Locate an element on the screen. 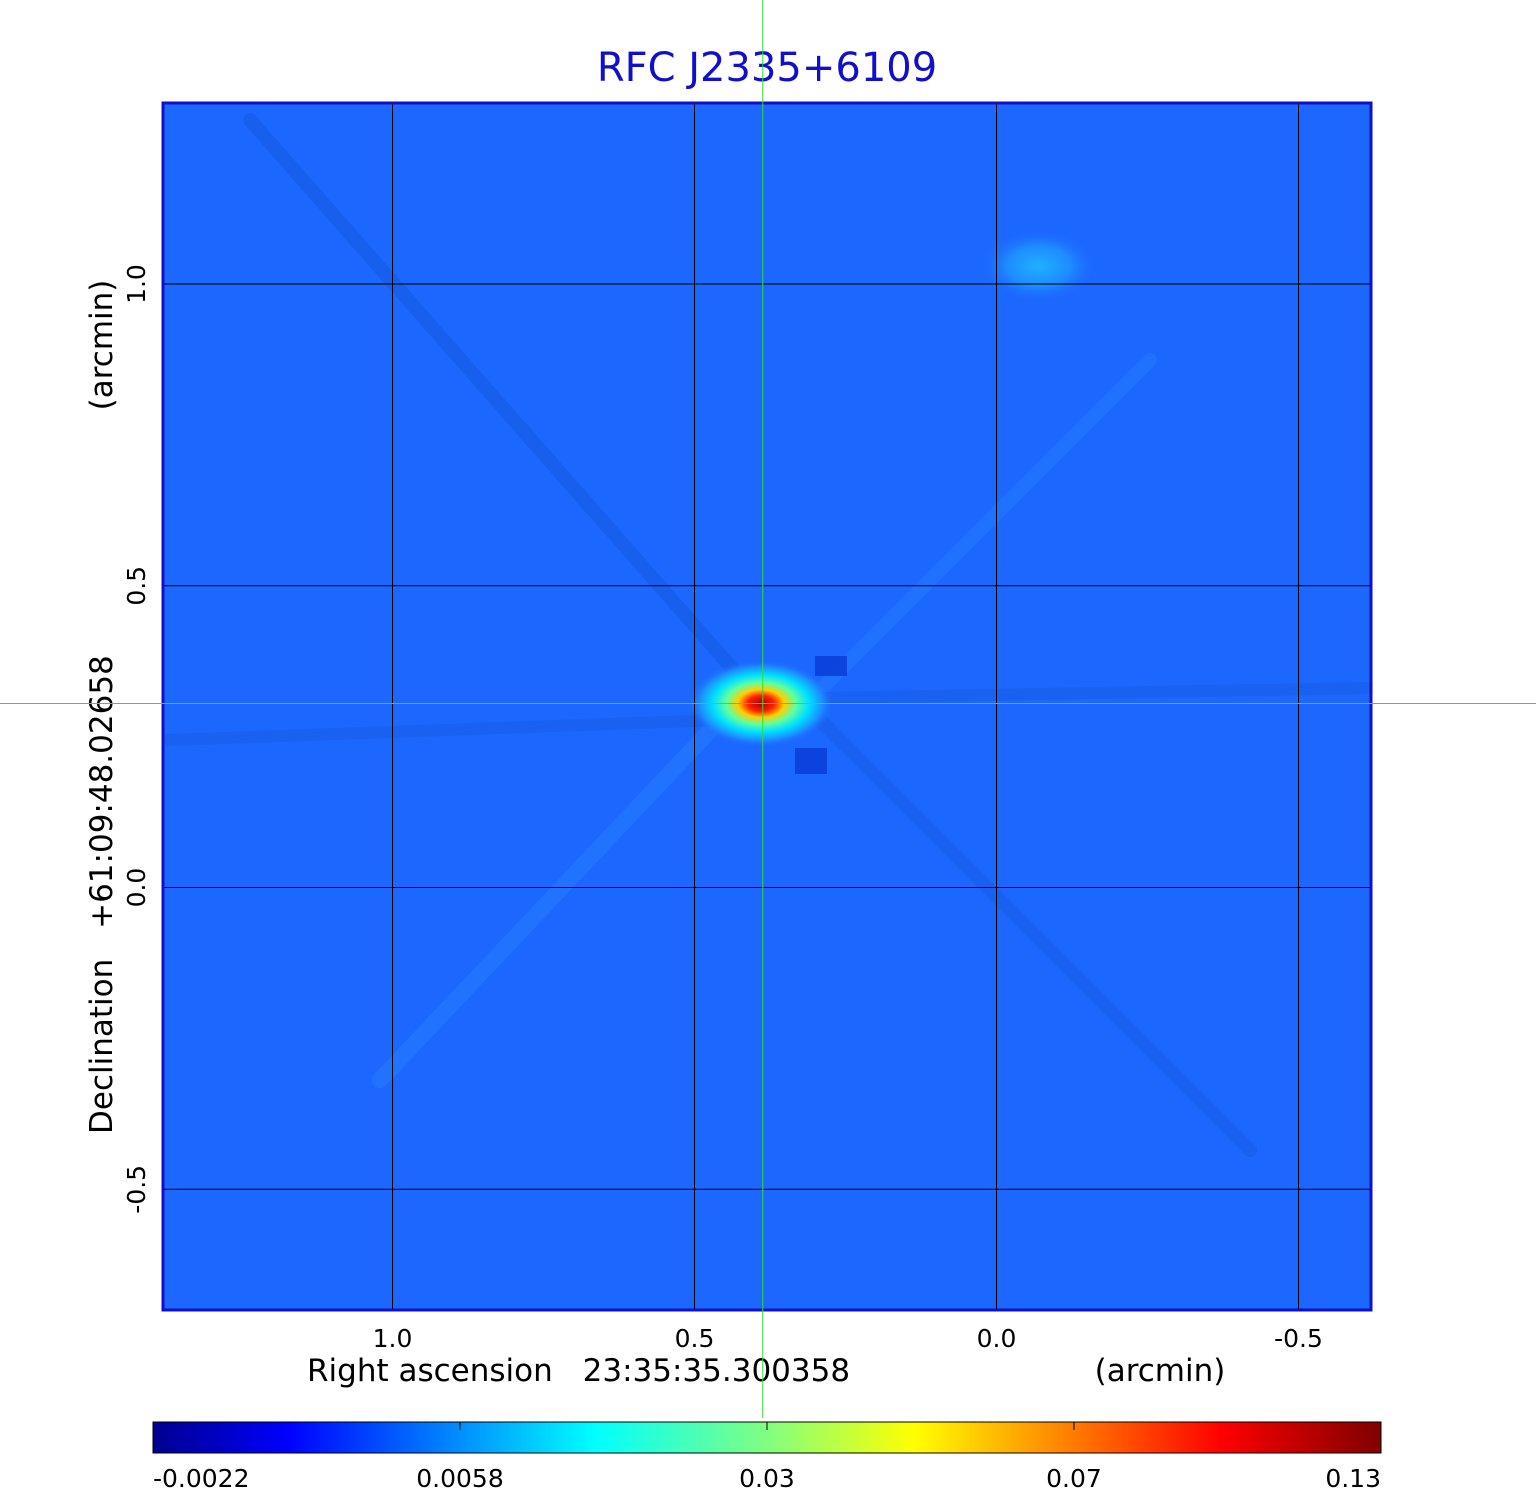 This screenshot has height=1511, width=1536. colorbar-tick-label: 0.13 is located at coordinates (1353, 1478).